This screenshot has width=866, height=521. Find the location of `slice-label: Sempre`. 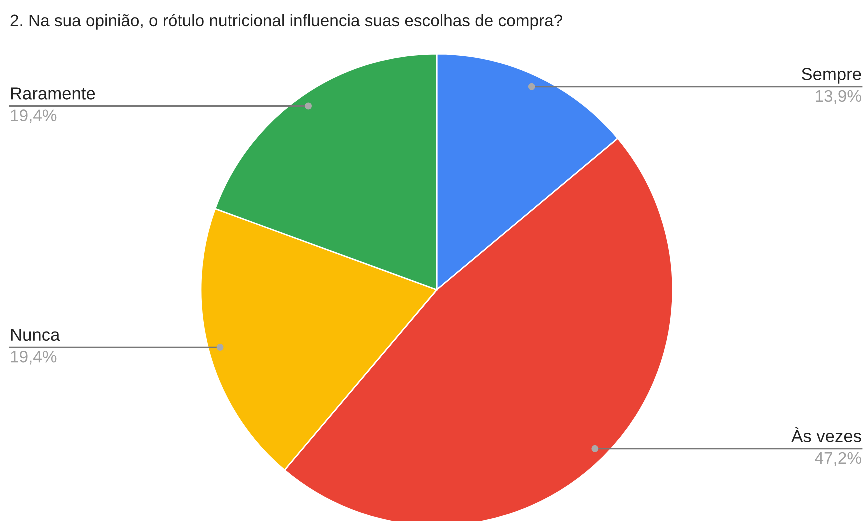

slice-label: Sempre is located at coordinates (832, 76).